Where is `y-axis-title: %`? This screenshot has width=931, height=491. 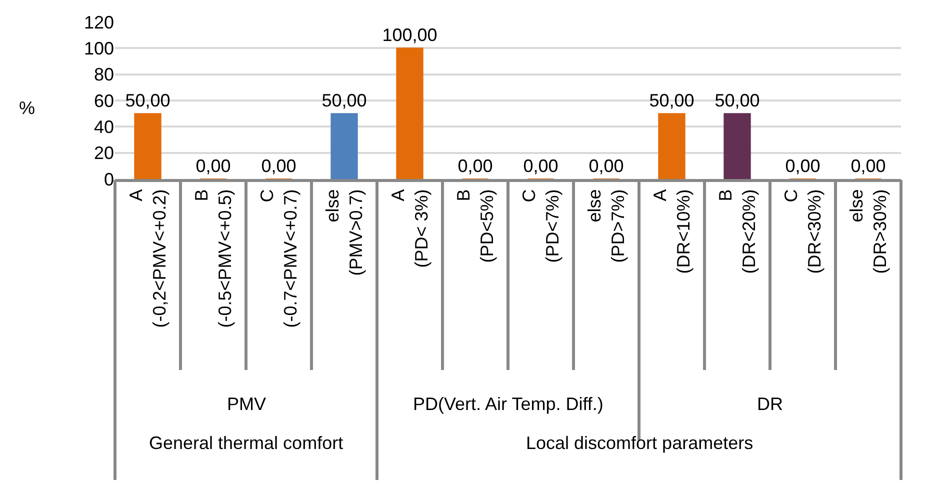 y-axis-title: % is located at coordinates (27, 108).